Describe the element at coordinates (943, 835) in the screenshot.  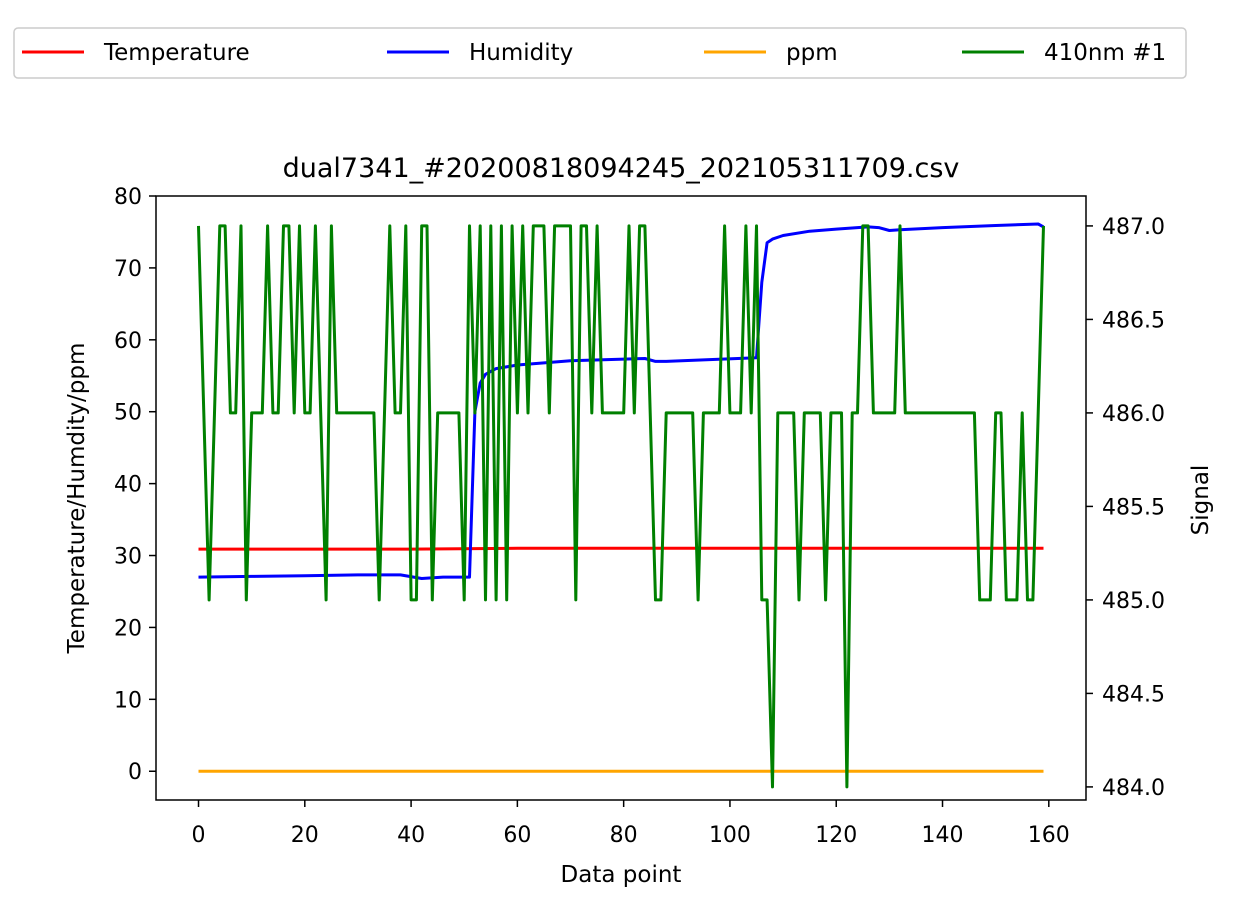
I see `x-tick-label: 140` at that location.